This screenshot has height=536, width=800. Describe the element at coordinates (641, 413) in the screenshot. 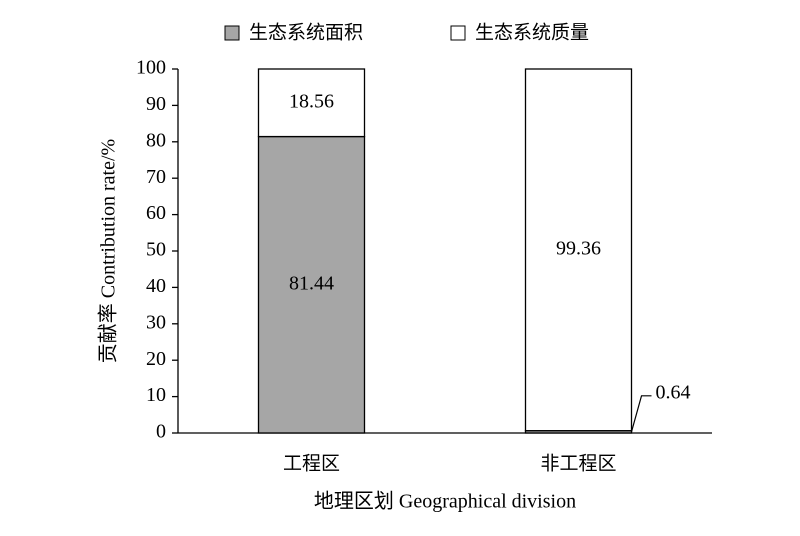

I see `leader-line` at that location.